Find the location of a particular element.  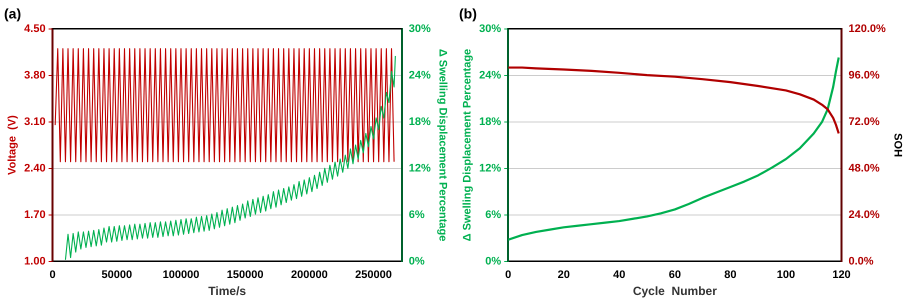

y2-tick-label: 30% is located at coordinates (420, 28).